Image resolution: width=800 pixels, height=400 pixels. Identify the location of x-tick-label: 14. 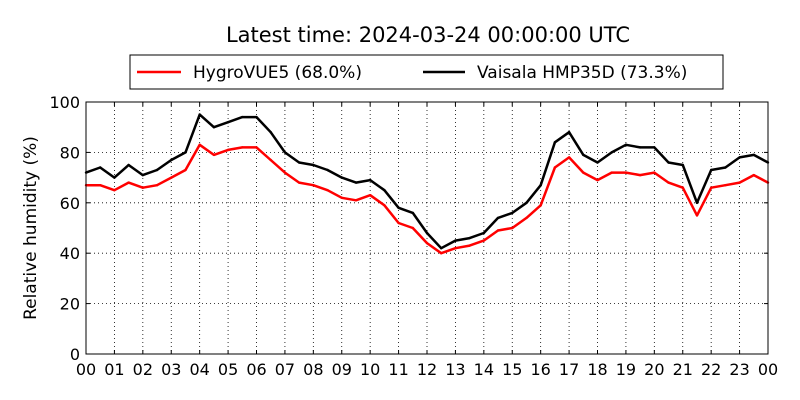
(484, 369).